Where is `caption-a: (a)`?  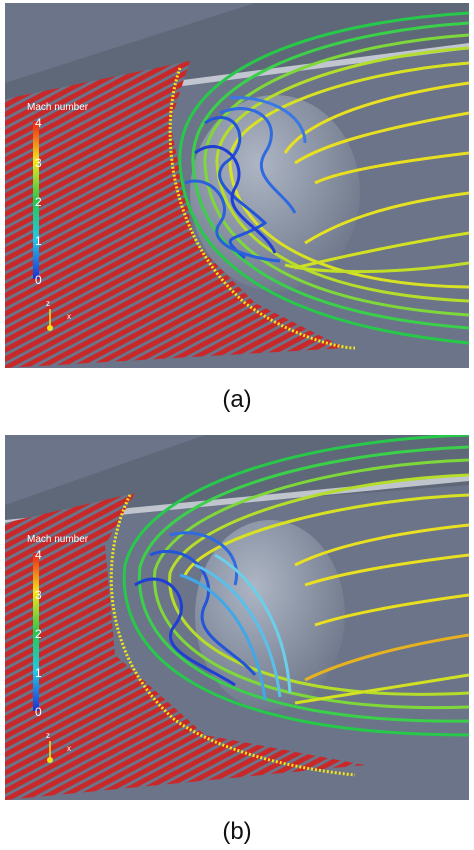
caption-a: (a) is located at coordinates (237, 399).